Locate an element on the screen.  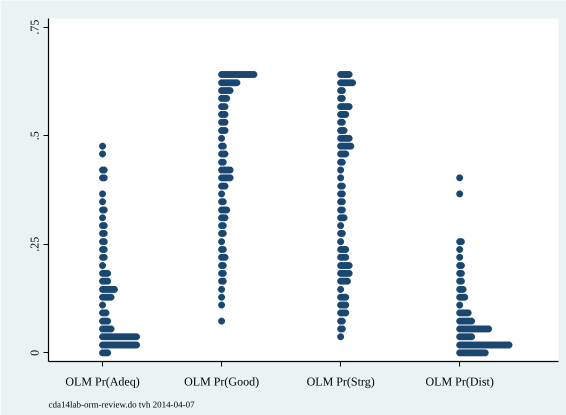
y-tick-label: .25 is located at coordinates (35, 244).